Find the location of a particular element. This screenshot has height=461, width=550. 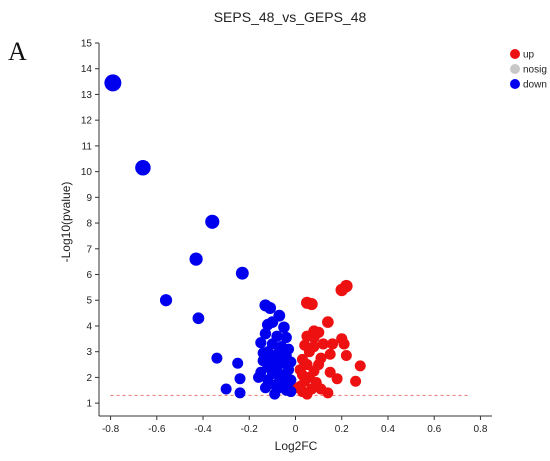

y-tick-label: 12 is located at coordinates (87, 121).